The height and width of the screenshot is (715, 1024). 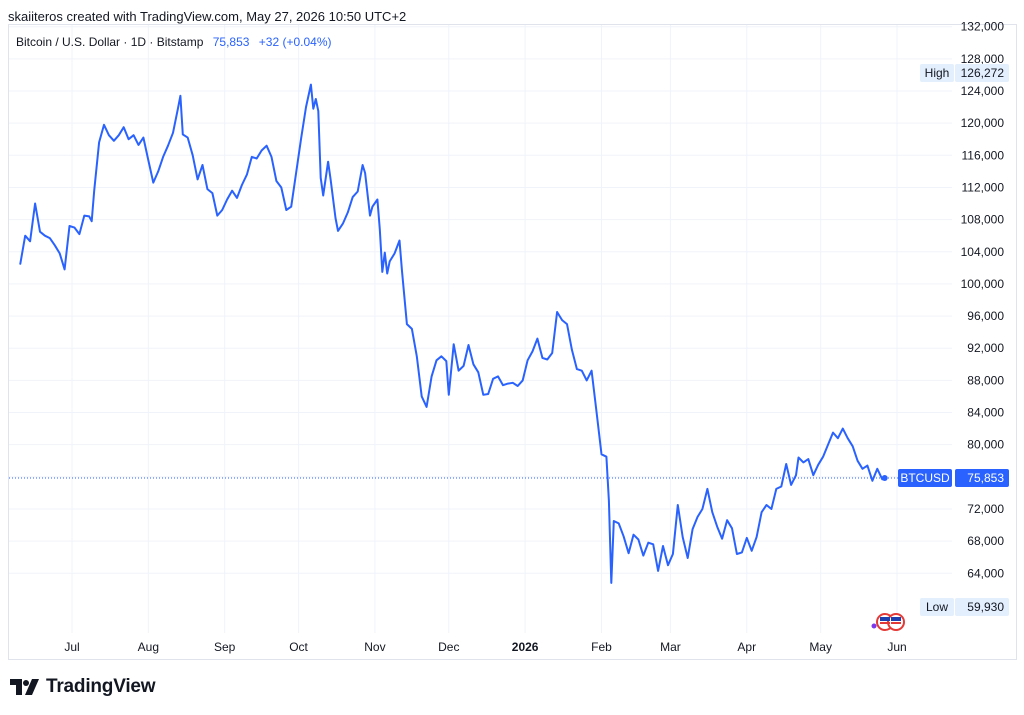 I want to click on high-label: High, so click(x=937, y=73).